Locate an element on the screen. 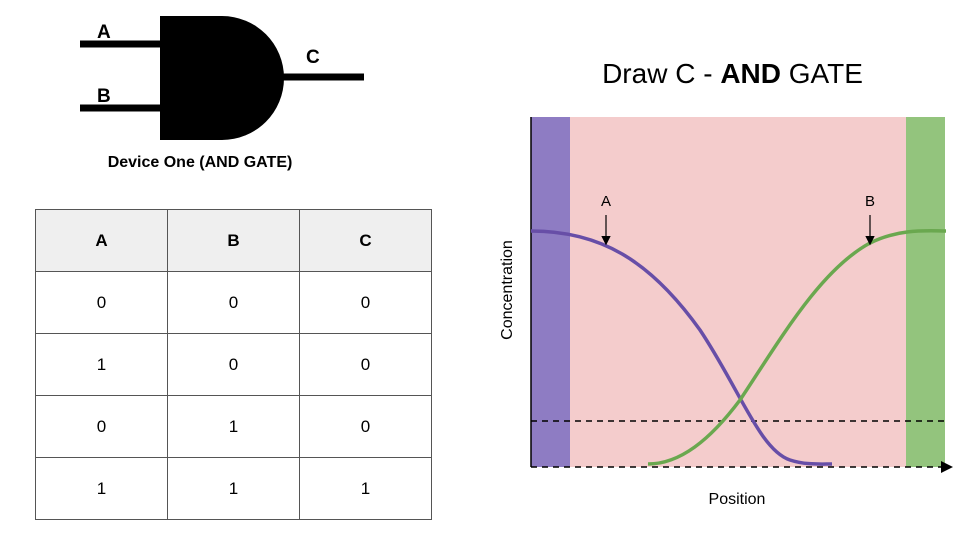 This screenshot has height=540, width=960. table-row: 1 0 0 is located at coordinates (233, 364).